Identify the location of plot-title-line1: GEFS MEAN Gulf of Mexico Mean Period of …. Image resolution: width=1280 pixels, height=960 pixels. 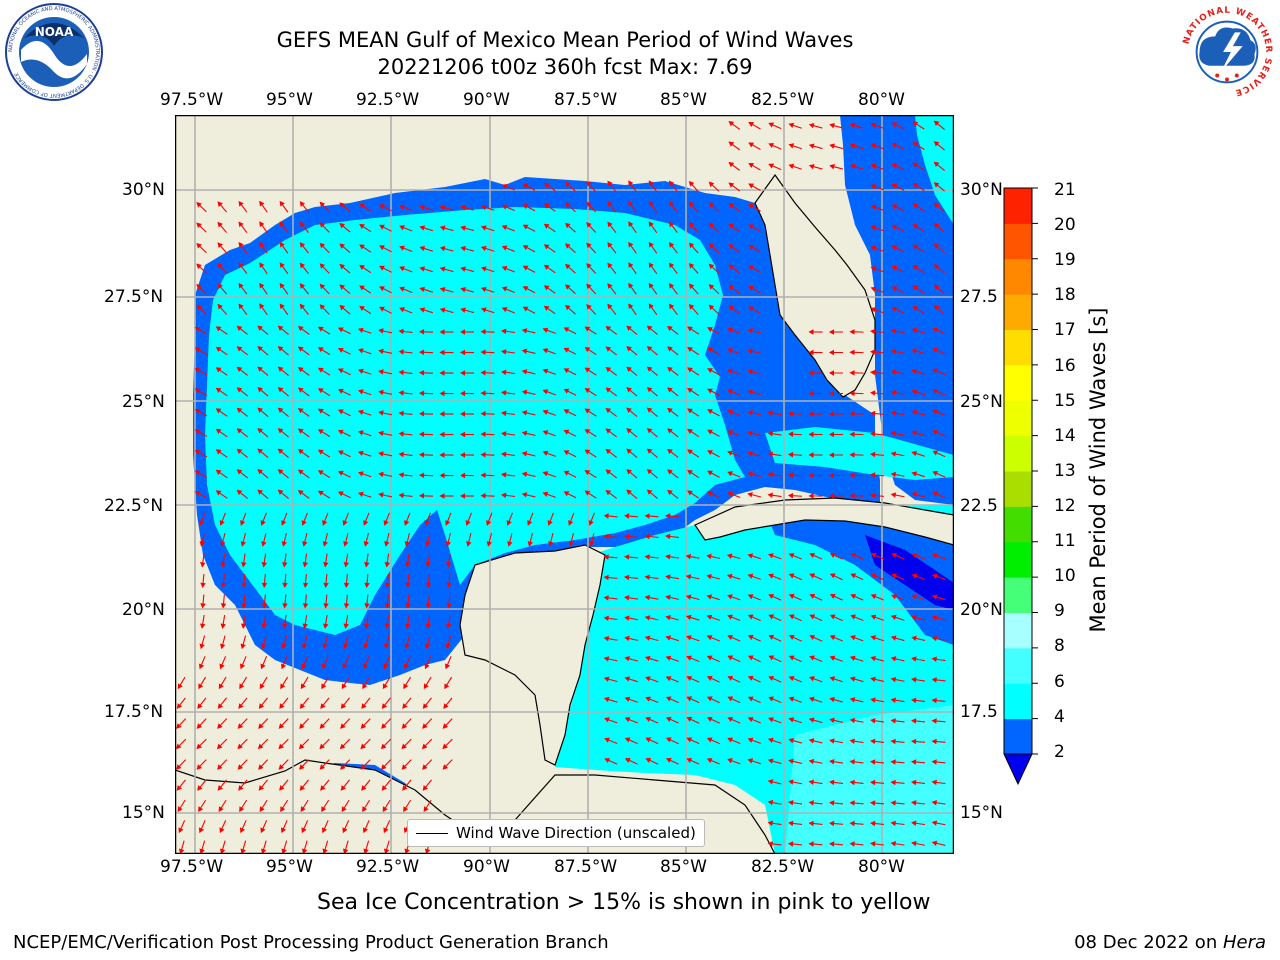
(565, 40).